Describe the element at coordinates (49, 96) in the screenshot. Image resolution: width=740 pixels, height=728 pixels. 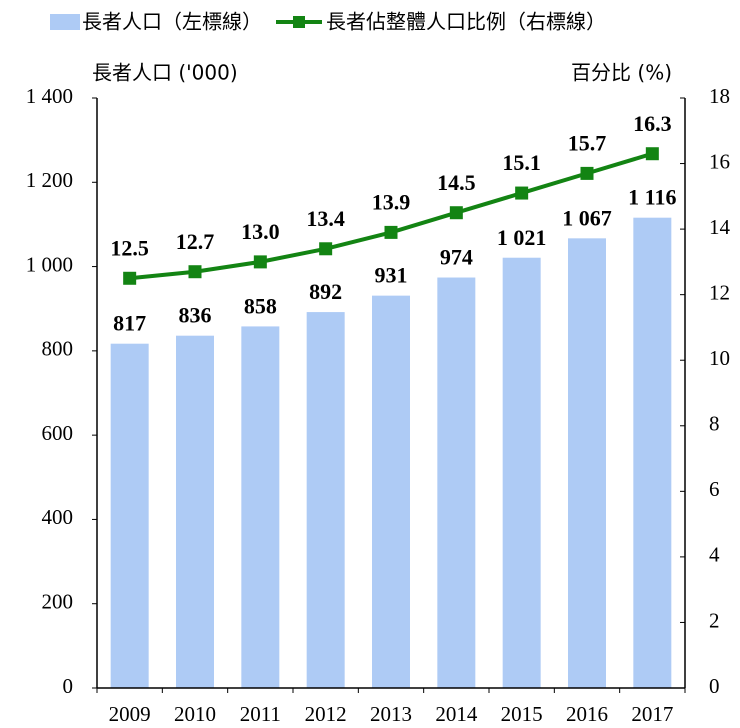
I see `y-tick-label: 1 400` at that location.